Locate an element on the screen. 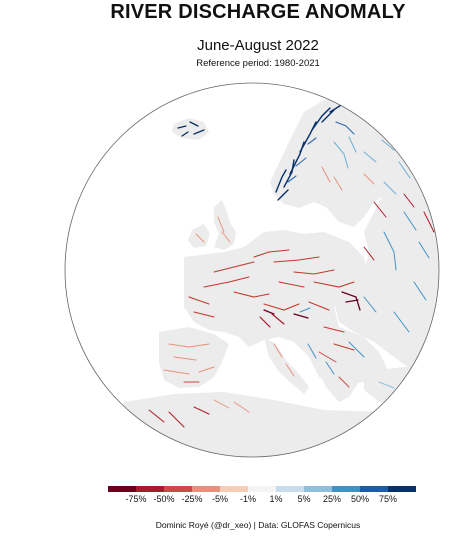  anatomy-turkey-land is located at coordinates (401, 387).